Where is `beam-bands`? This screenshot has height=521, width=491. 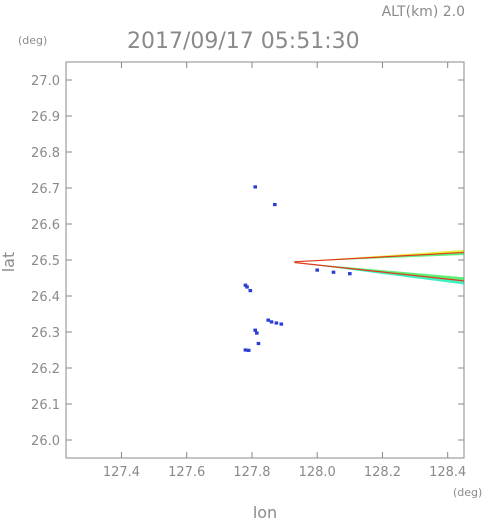
beam-bands is located at coordinates (379, 267).